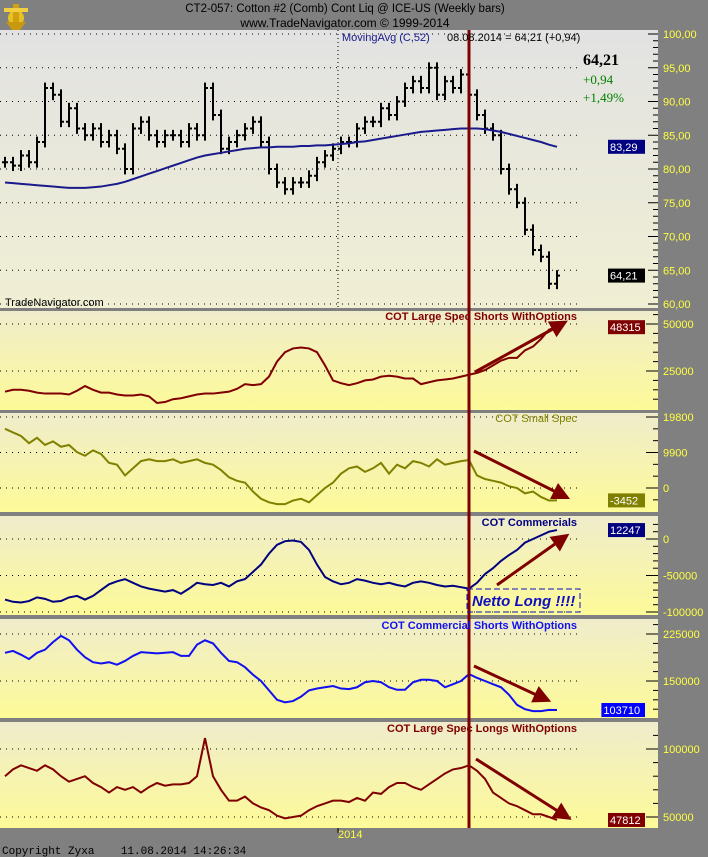 This screenshot has width=708, height=857. What do you see at coordinates (513, 38) in the screenshot?
I see `cursor-readout: 08.08.2014 = 64,21 (+0,94)` at bounding box center [513, 38].